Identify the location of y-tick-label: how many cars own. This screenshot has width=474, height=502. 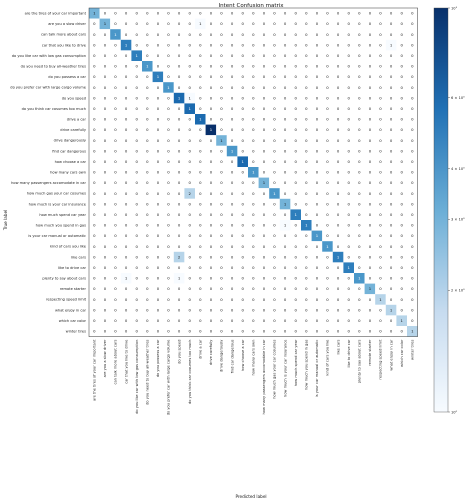
(68, 173).